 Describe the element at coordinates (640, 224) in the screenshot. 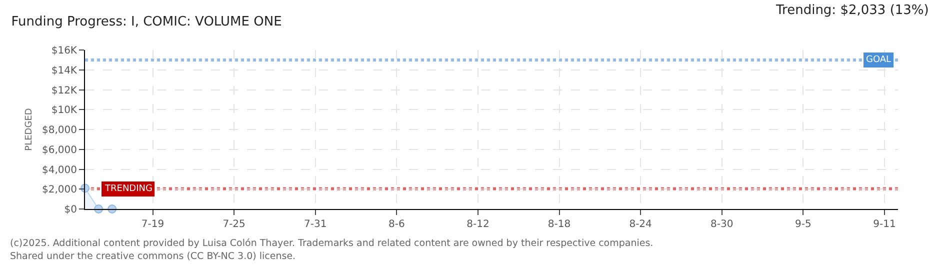

I see `x-tick-label: 8-24` at that location.